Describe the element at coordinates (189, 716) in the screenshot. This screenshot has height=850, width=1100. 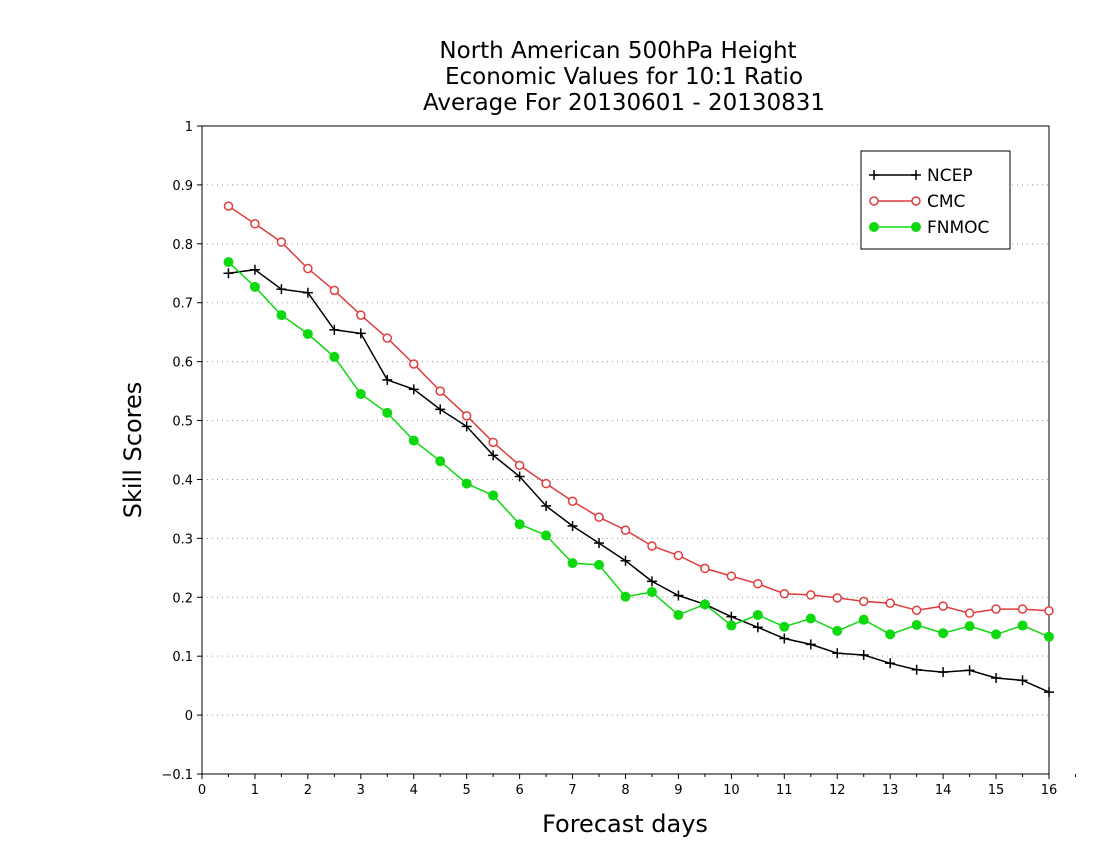
I see `y-tick-label: 0` at that location.